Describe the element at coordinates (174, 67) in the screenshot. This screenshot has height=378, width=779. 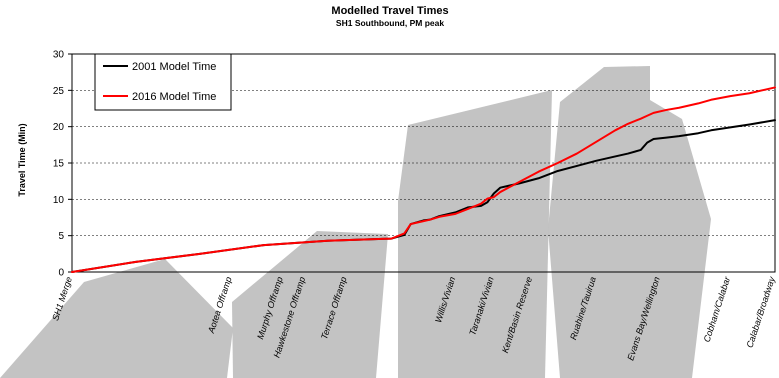
I see `legend-label-2001: 2001 Model Time` at that location.